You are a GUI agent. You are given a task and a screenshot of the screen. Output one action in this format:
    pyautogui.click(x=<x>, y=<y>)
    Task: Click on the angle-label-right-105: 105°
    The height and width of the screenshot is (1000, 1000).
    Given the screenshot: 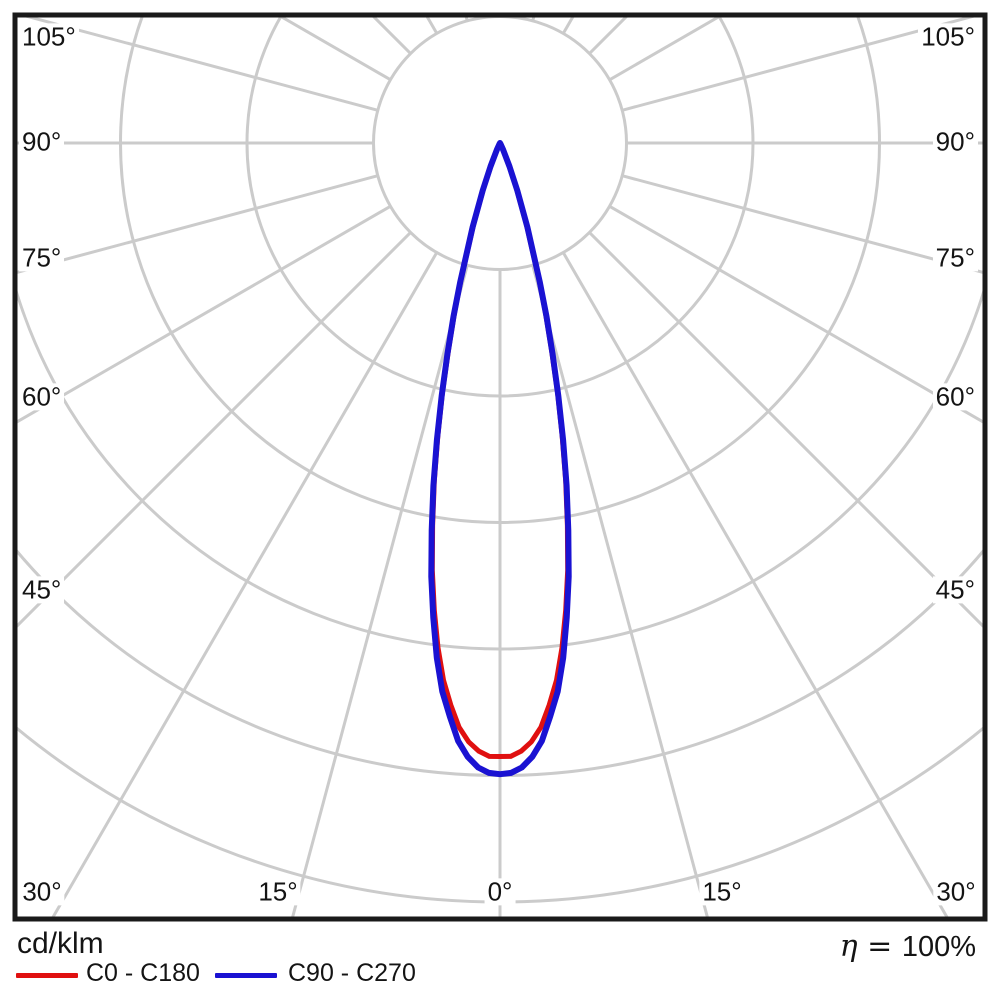 What is the action you would take?
    pyautogui.click(x=948, y=37)
    